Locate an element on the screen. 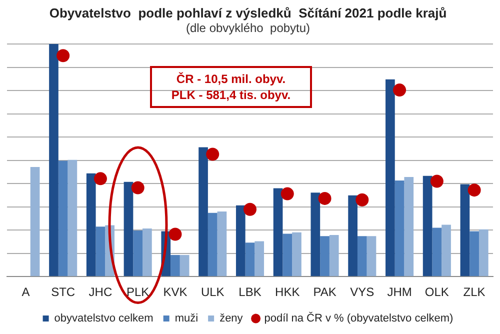 Image resolution: width=500 pixels, height=334 pixels. x-tick-label: STC is located at coordinates (63, 292).